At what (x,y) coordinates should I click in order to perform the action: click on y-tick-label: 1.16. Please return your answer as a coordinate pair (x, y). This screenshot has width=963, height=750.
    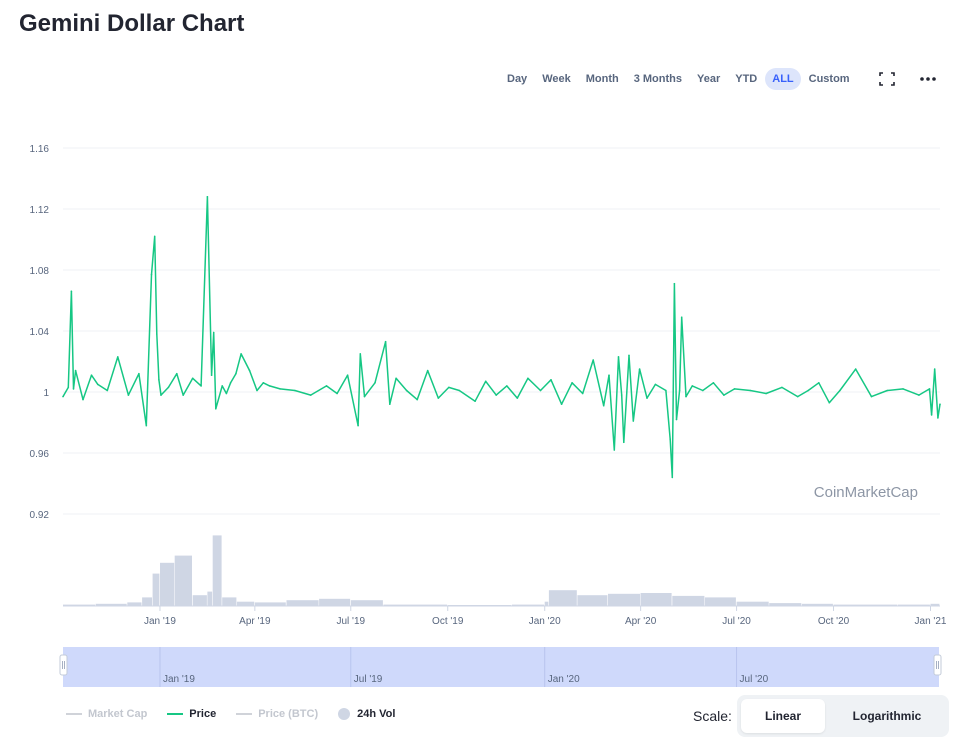
    Looking at the image, I should click on (40, 149).